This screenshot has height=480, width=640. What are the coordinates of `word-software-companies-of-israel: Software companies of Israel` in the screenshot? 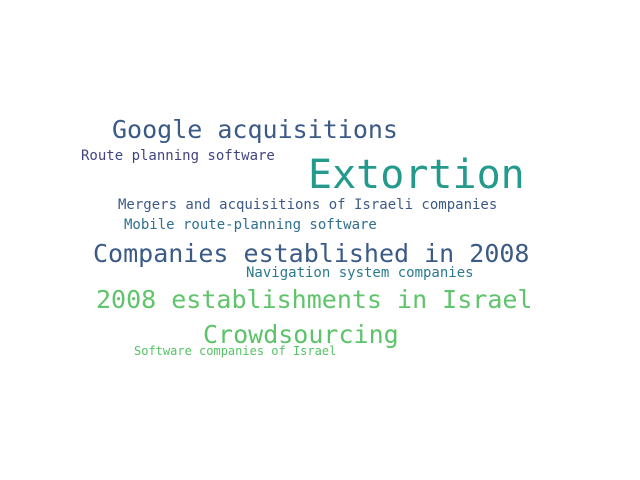 It's located at (235, 351).